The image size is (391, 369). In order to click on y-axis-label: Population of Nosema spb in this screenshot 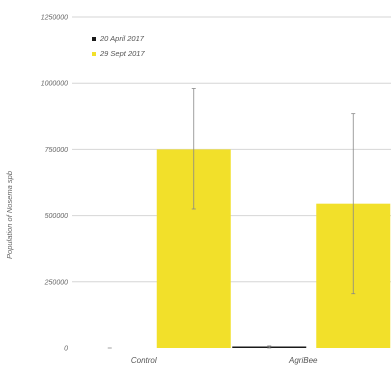, I will do `click(9, 215)`.